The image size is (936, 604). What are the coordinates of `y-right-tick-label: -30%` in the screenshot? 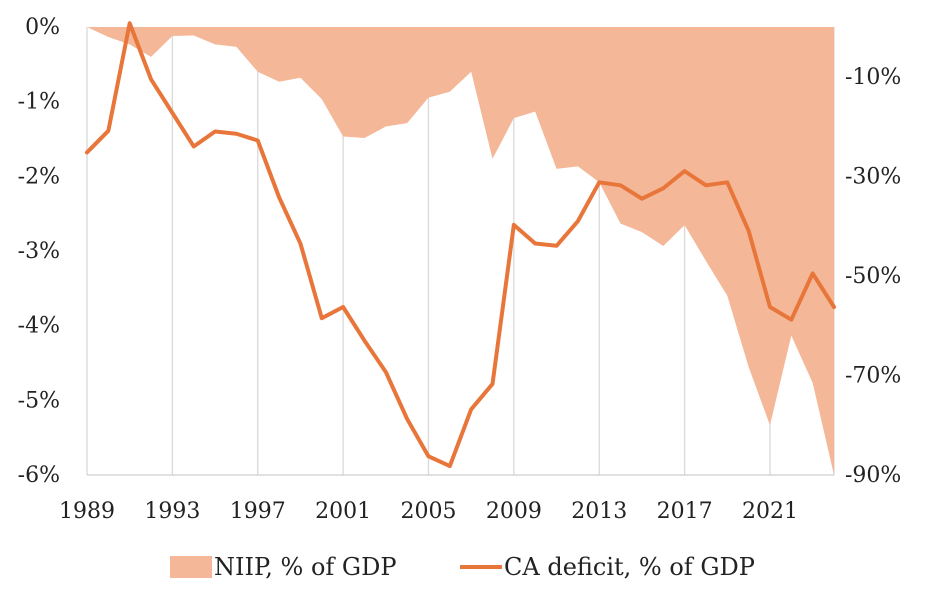 It's located at (873, 176).